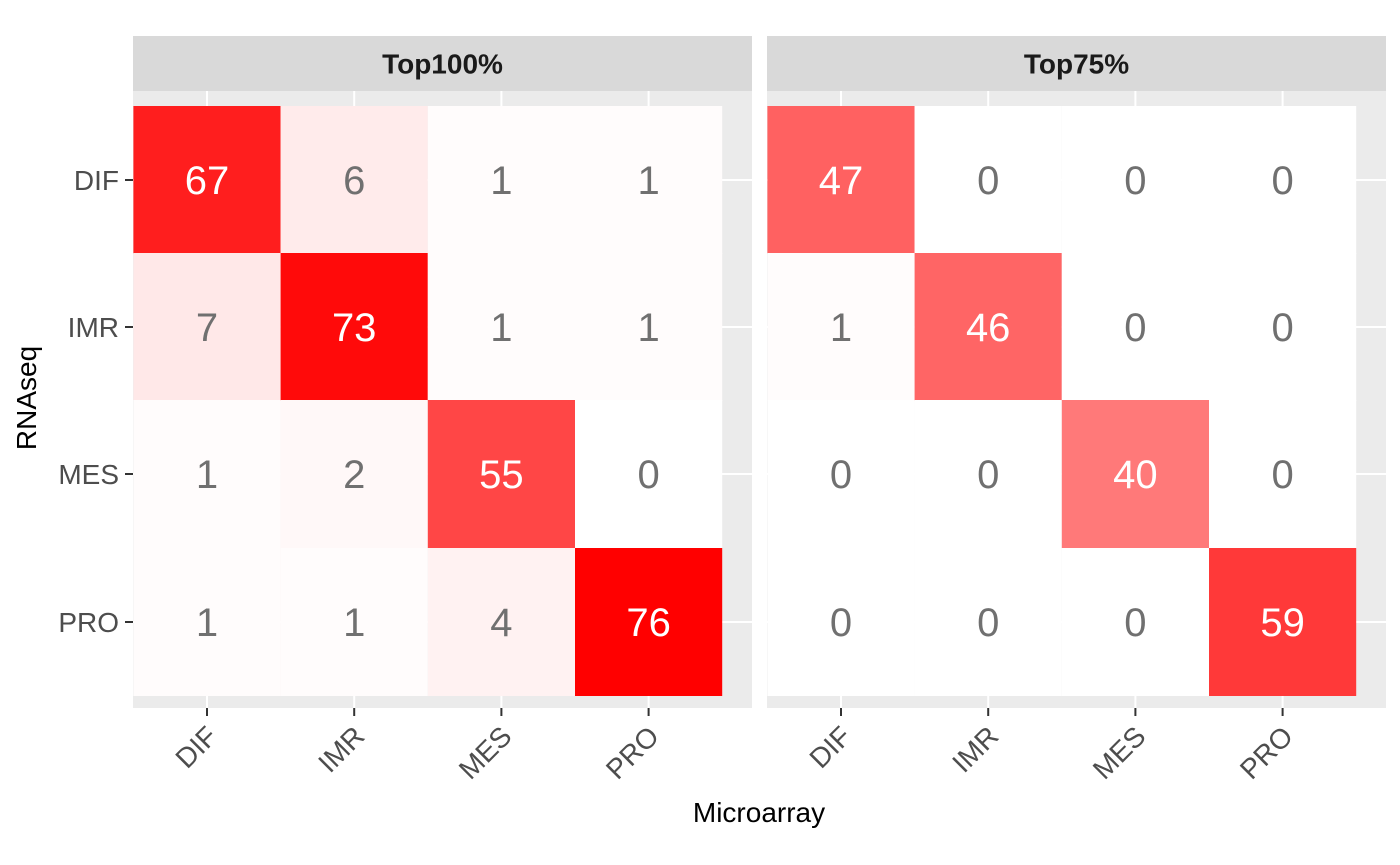 The height and width of the screenshot is (865, 1400). Describe the element at coordinates (96, 180) in the screenshot. I see `y-tick-label: DIF` at that location.